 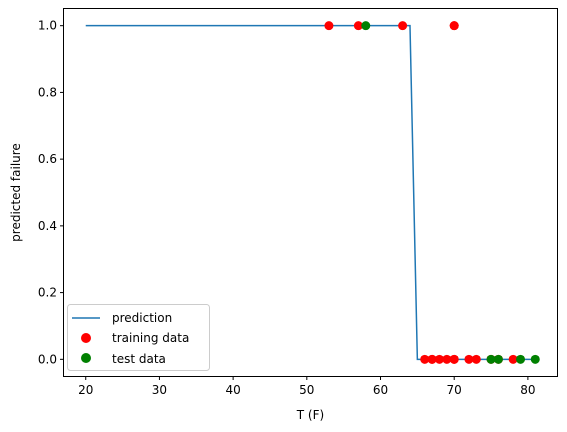 I want to click on legend-frame, so click(x=138, y=337).